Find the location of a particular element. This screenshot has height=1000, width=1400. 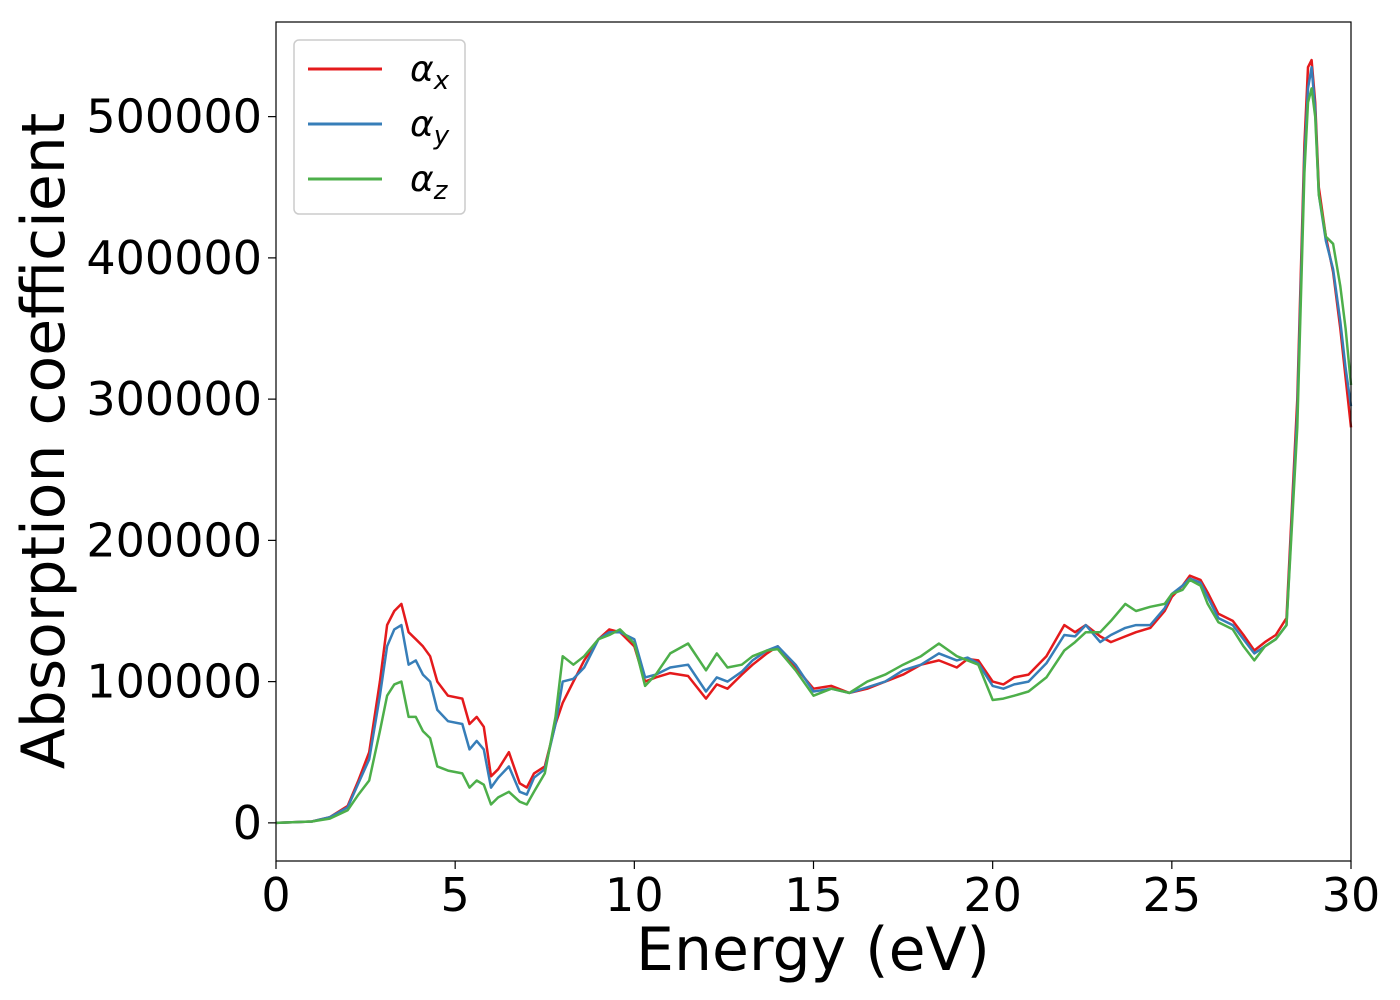

y-tick-label: 400000 is located at coordinates (174, 258).